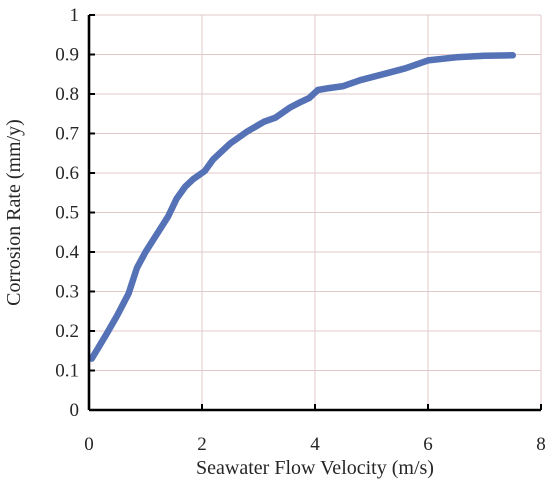  I want to click on y-tick-label: 0.6, so click(67, 173).